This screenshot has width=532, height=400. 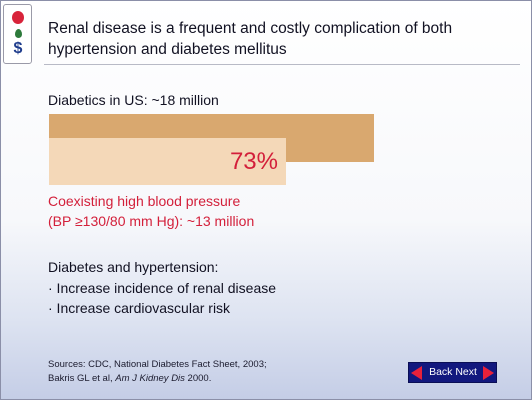 I want to click on dh-heading: Diabetes and hypertension:, so click(x=133, y=267).